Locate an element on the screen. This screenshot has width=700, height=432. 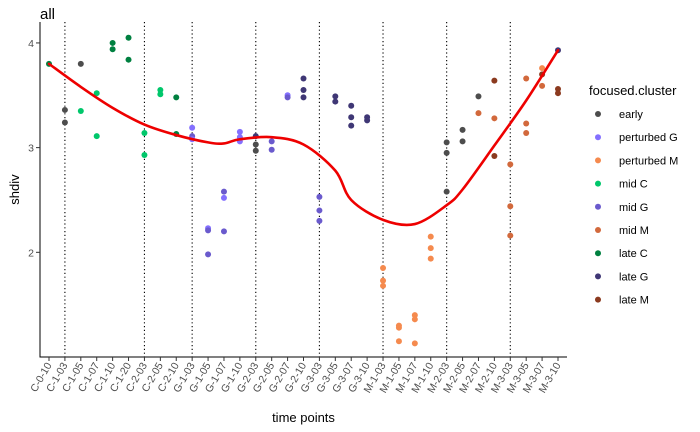
legend-label: late M is located at coordinates (634, 301).